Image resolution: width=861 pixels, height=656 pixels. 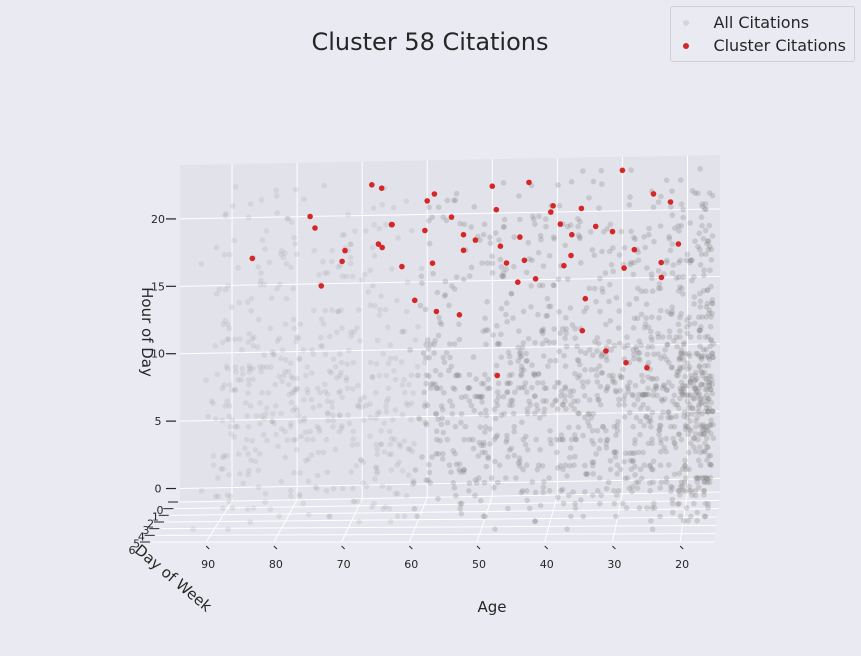 I want to click on x-tick-label: 50, so click(x=479, y=564).